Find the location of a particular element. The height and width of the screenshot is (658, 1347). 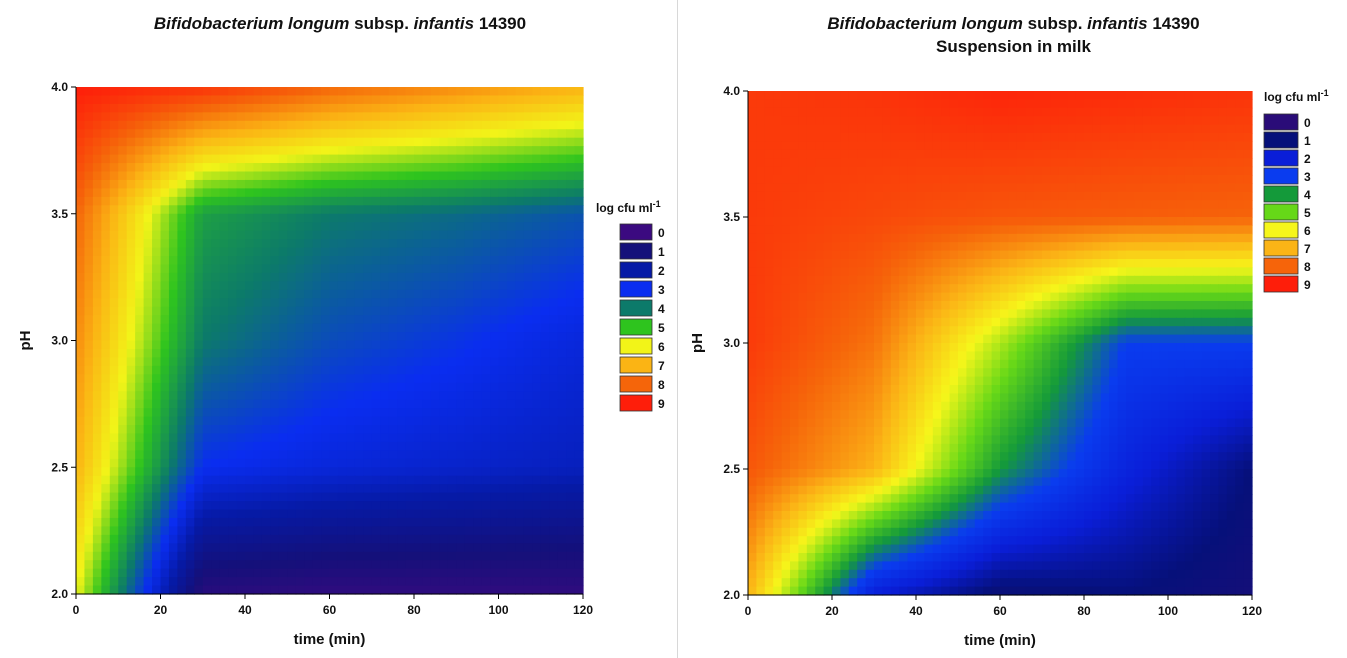

legend-swatch is located at coordinates (636, 327).